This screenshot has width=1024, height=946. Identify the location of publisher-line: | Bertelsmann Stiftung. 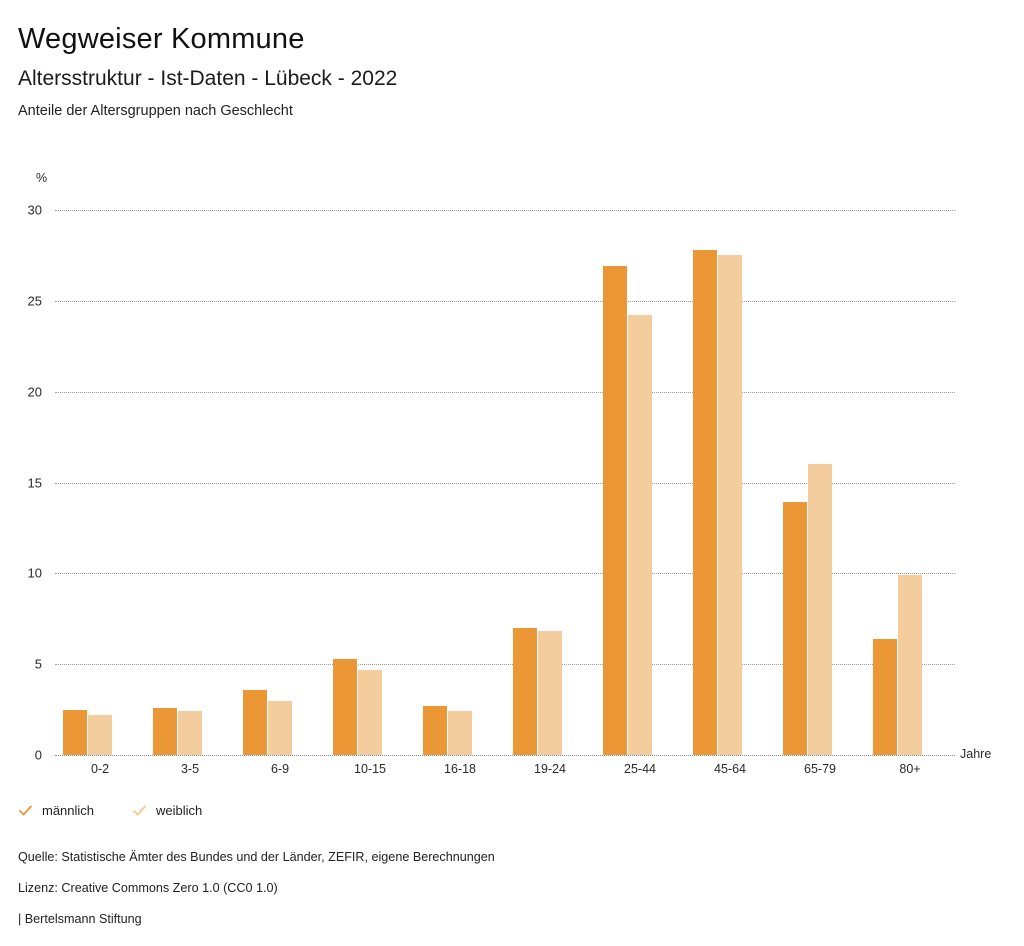
(80, 919).